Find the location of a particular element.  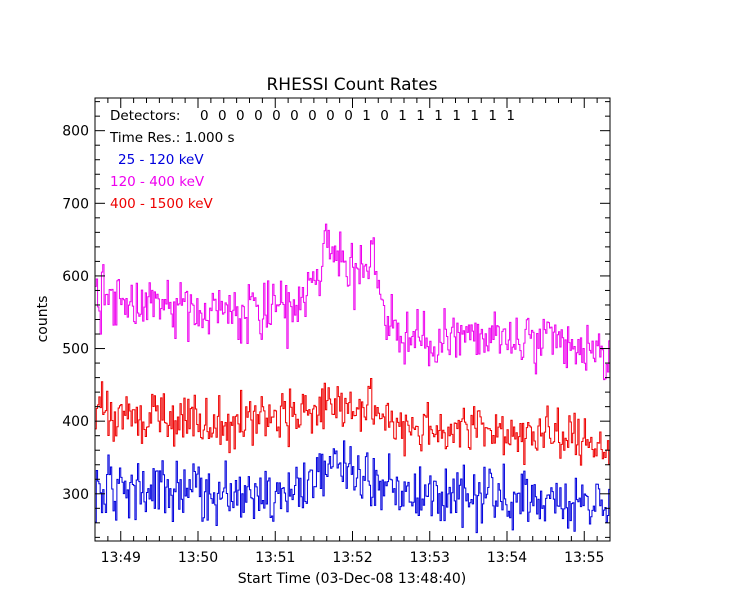

chart-title: RHESSI Count Rates is located at coordinates (351, 85).